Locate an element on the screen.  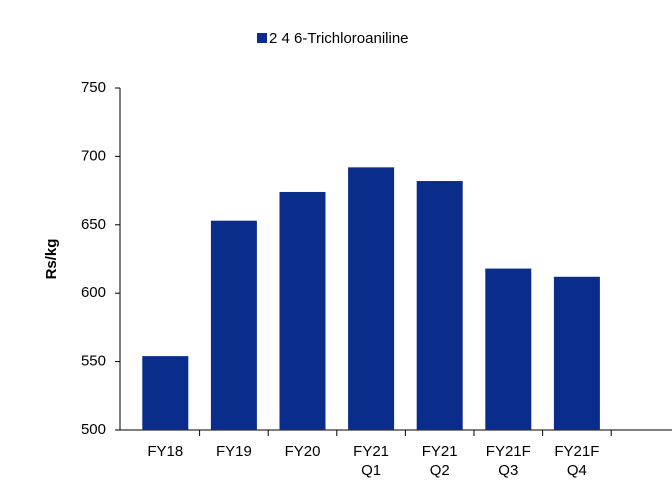
x-tick-label: FY21 Q2 is located at coordinates (440, 461).